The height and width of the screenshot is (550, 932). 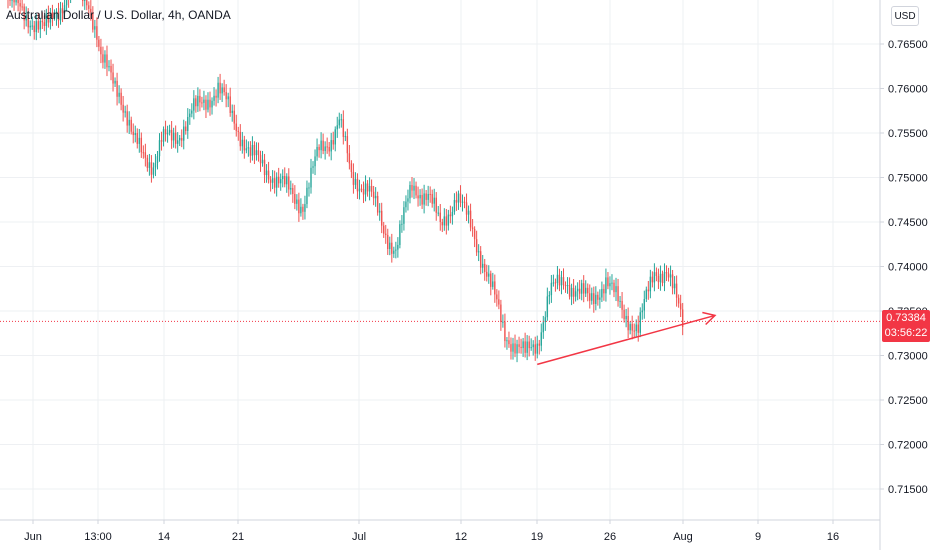 I want to click on price-tick-label: 0.76000, so click(x=908, y=90).